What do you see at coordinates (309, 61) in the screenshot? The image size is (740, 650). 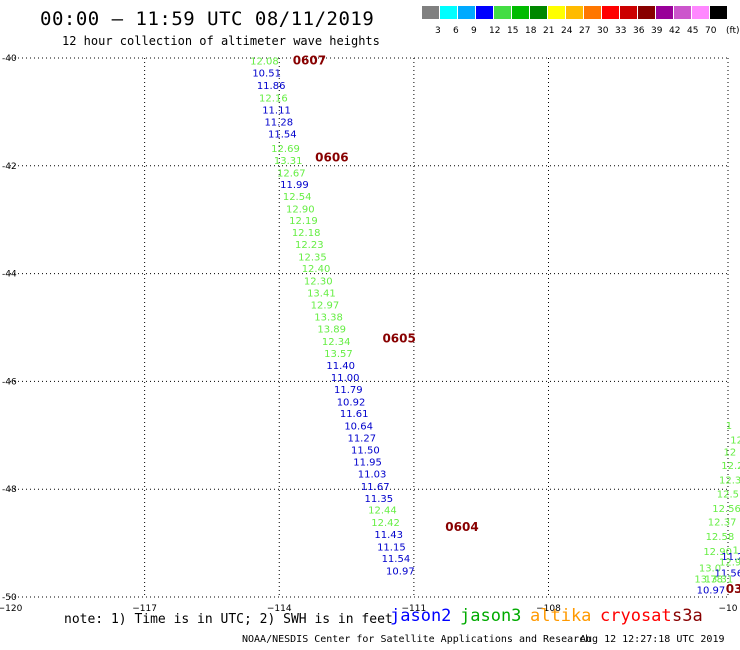 I see `time-label: 0607` at bounding box center [309, 61].